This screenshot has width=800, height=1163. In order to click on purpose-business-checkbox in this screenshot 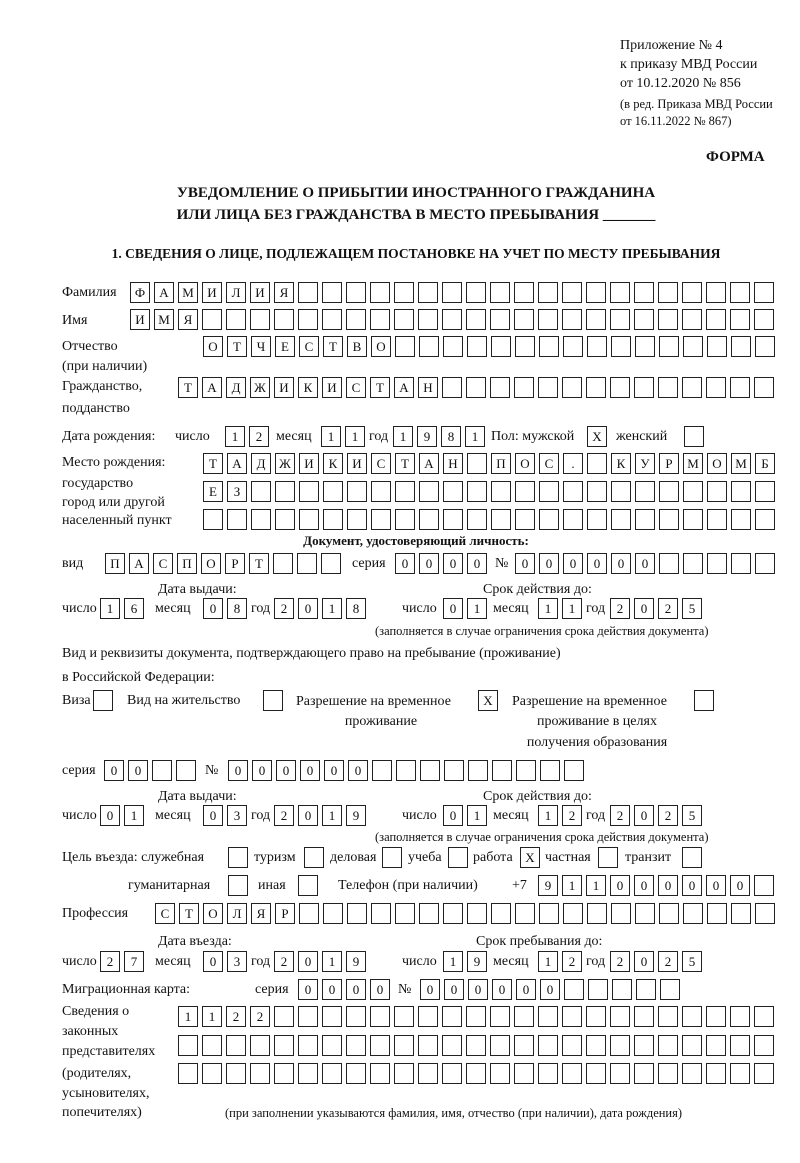, I will do `click(392, 857)`.